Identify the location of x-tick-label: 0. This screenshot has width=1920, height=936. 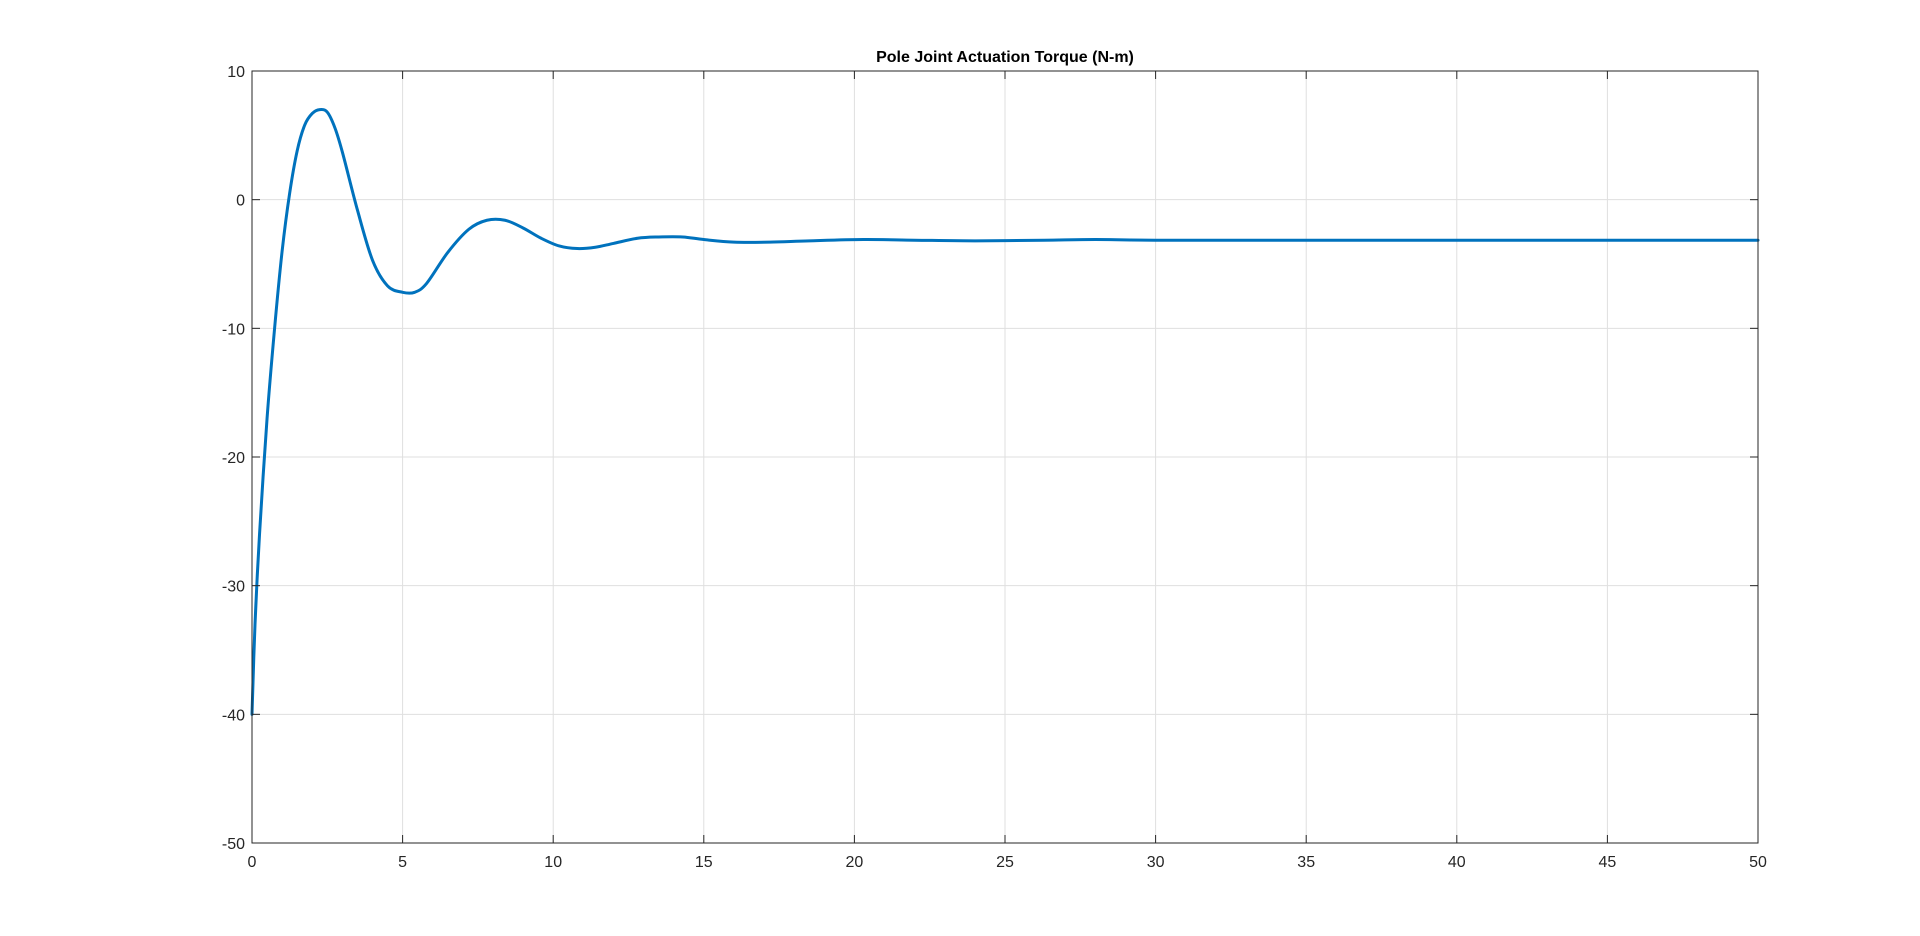
(252, 862).